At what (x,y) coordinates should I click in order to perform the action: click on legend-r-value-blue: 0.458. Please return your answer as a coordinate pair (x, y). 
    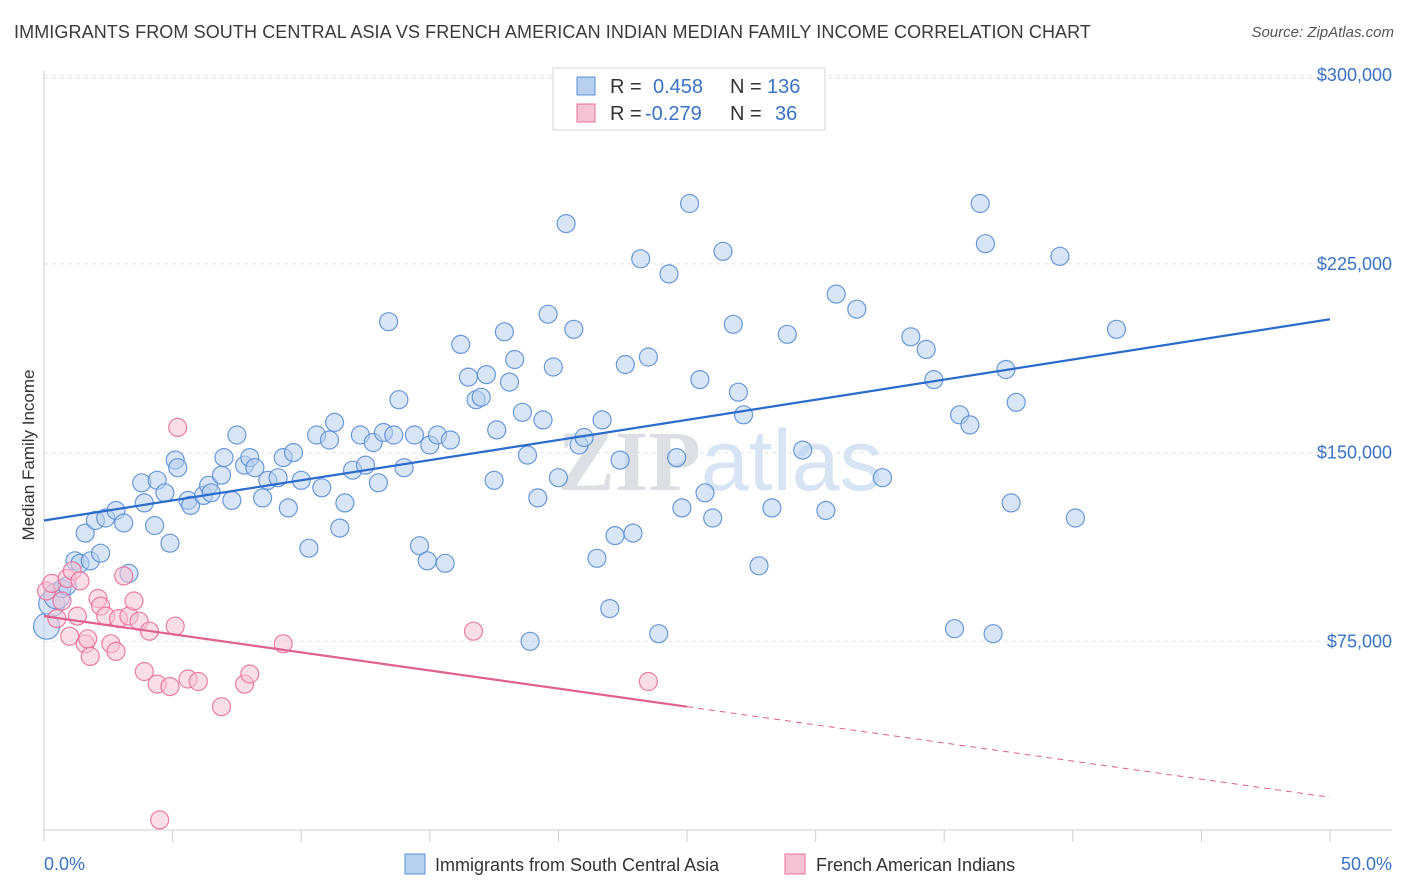
    Looking at the image, I should click on (678, 87).